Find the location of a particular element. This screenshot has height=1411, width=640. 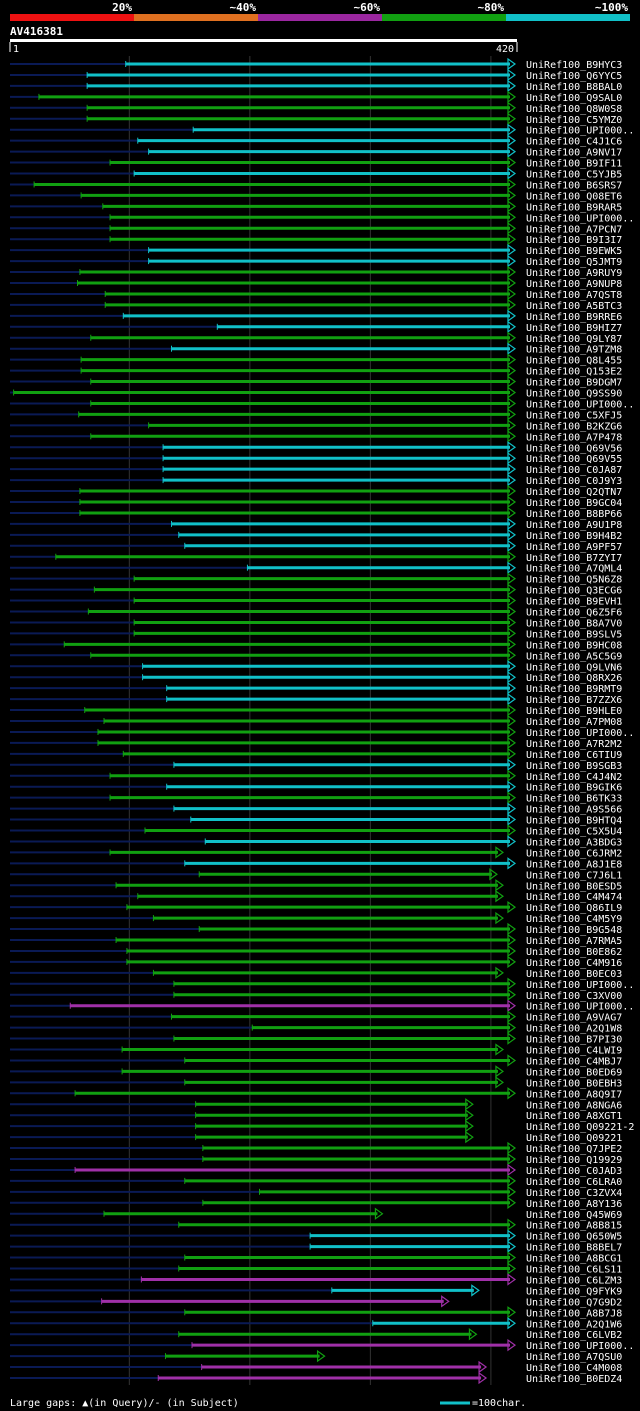

hit-row: UniRef100_C0JAD3 is located at coordinates (316, 1170).